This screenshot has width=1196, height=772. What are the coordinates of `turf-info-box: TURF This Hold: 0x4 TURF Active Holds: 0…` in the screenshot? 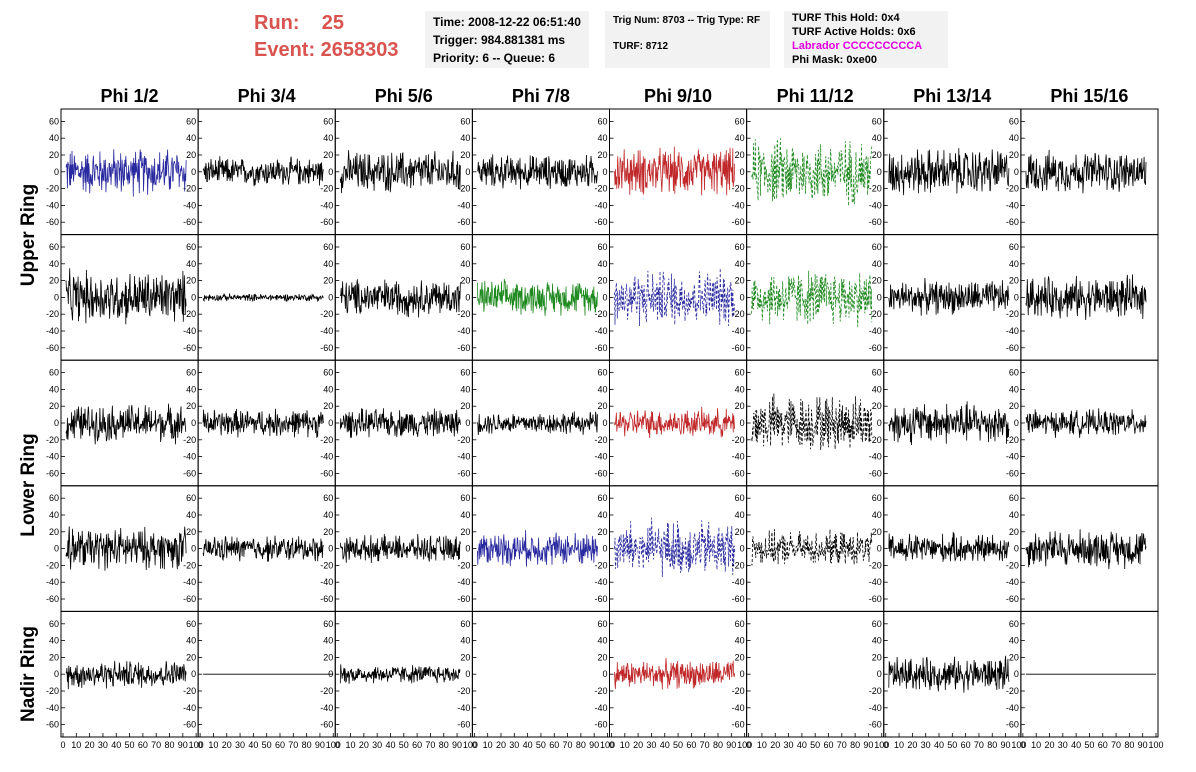 It's located at (866, 39).